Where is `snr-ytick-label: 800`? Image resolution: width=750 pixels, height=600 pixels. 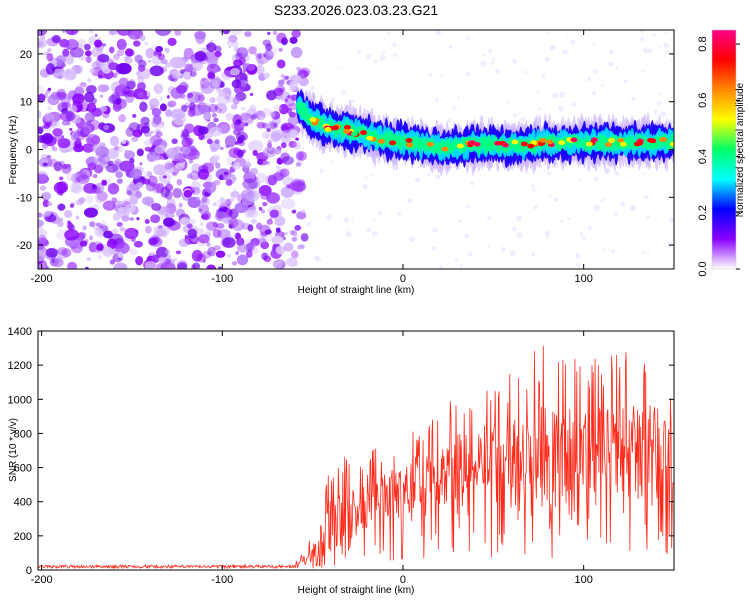 snr-ytick-label: 800 is located at coordinates (23, 434).